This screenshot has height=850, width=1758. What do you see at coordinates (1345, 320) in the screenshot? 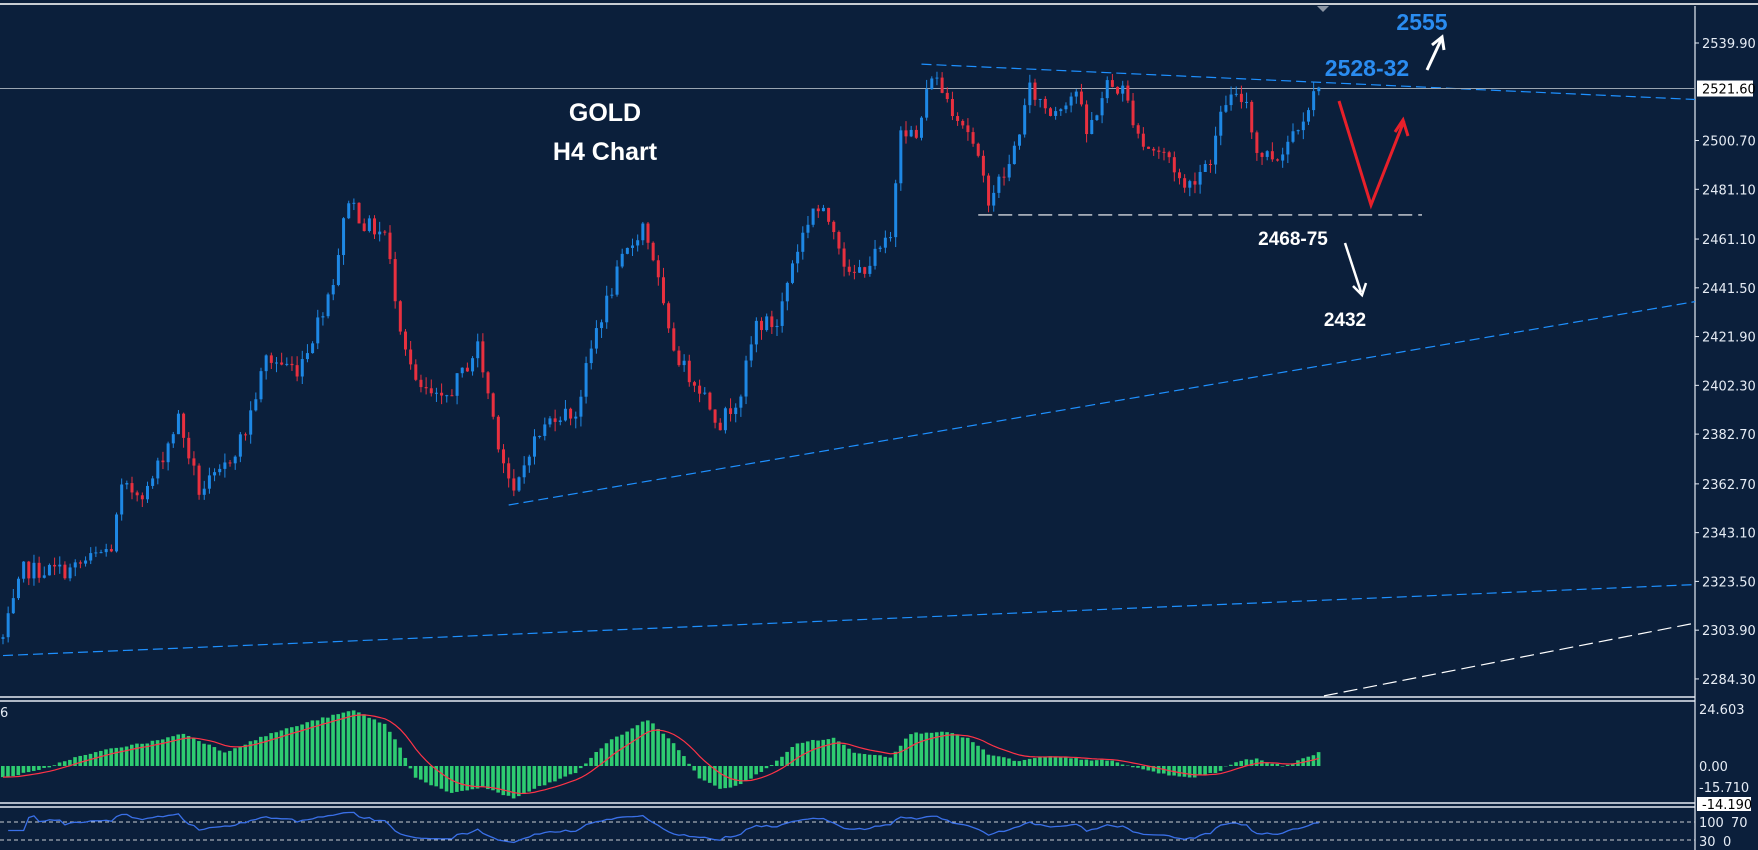
I see `target-down-label: 2432` at bounding box center [1345, 320].